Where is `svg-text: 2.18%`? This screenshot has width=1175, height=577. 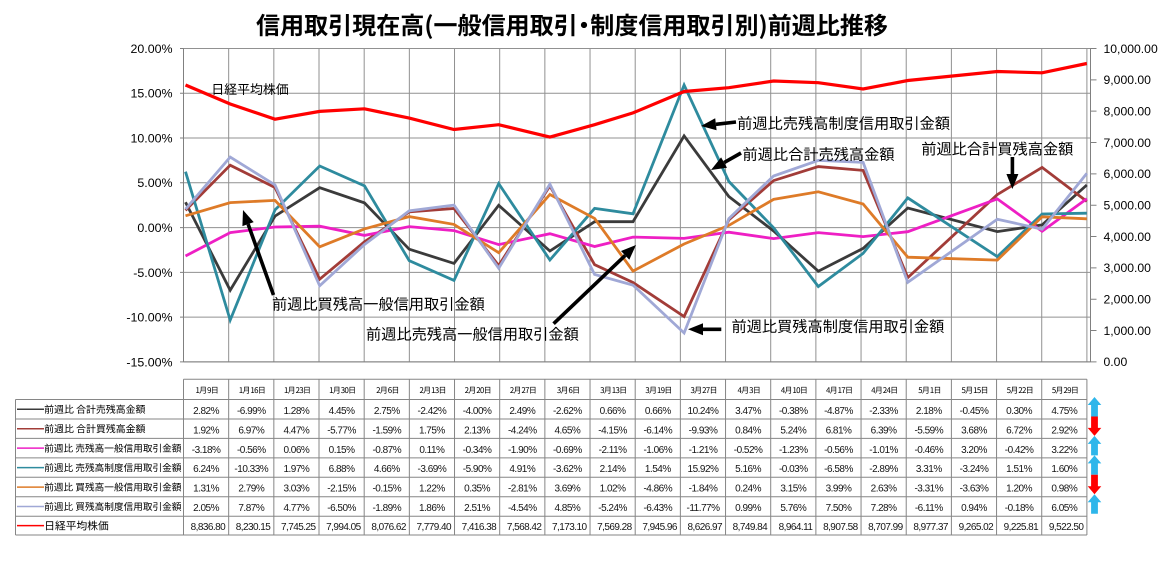
svg-text: 2.18% is located at coordinates (929, 411).